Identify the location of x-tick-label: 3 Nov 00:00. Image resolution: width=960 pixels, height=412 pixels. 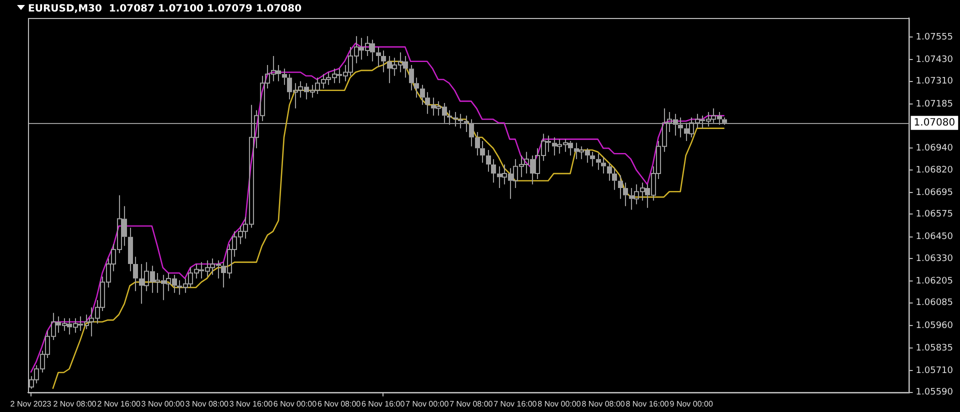
(163, 403).